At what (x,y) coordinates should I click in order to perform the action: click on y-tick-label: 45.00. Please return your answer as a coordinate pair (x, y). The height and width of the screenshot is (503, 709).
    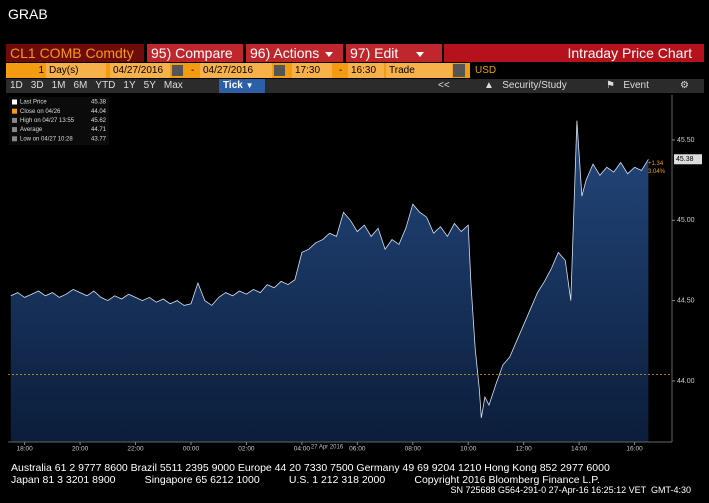
    Looking at the image, I should click on (686, 220).